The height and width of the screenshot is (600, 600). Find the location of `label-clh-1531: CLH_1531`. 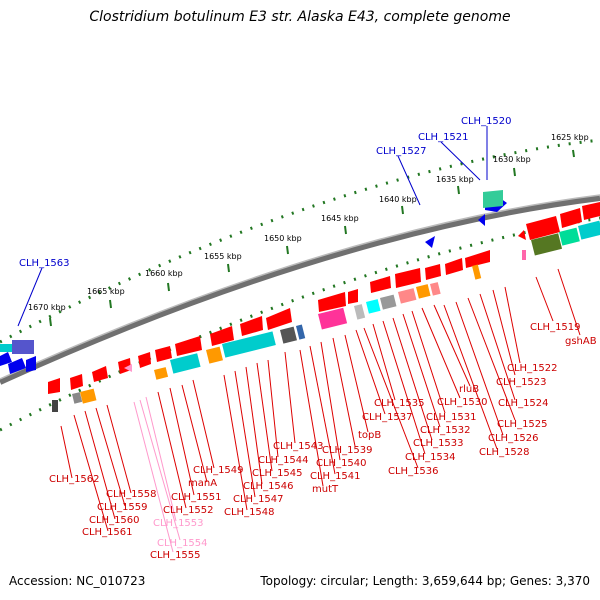

label-clh-1531: CLH_1531 is located at coordinates (451, 417).